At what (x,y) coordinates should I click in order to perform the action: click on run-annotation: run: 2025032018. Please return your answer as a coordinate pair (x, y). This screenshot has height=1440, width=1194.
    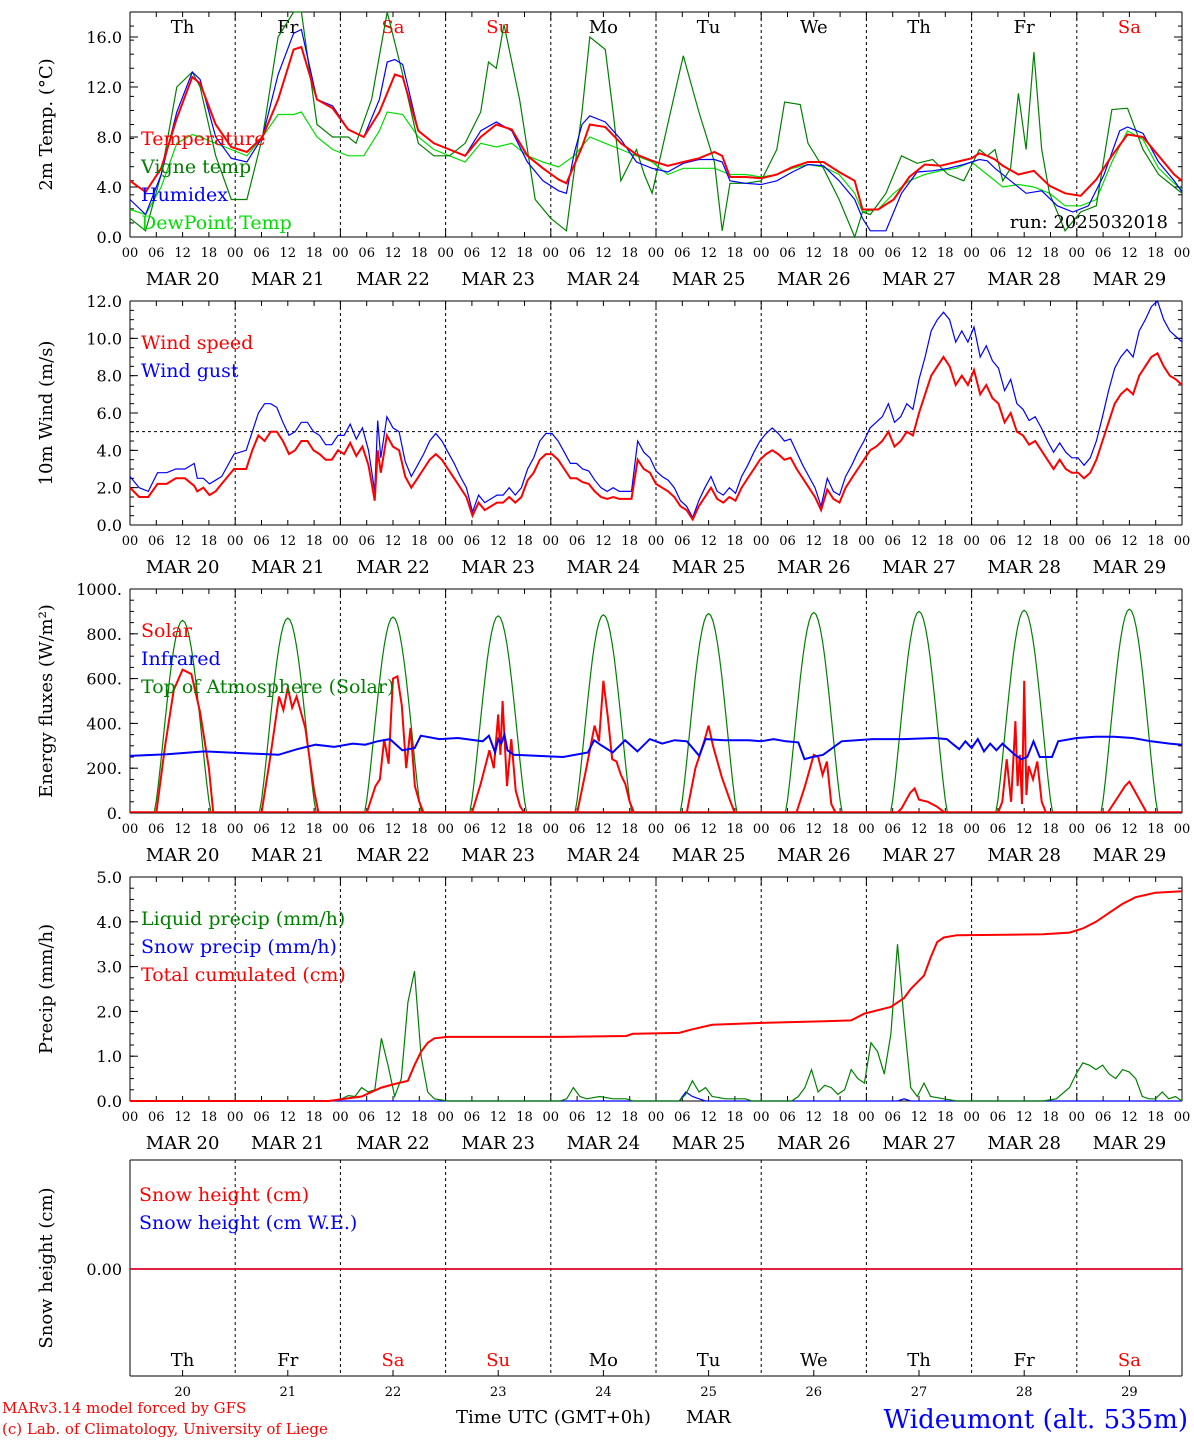
    Looking at the image, I should click on (1089, 222).